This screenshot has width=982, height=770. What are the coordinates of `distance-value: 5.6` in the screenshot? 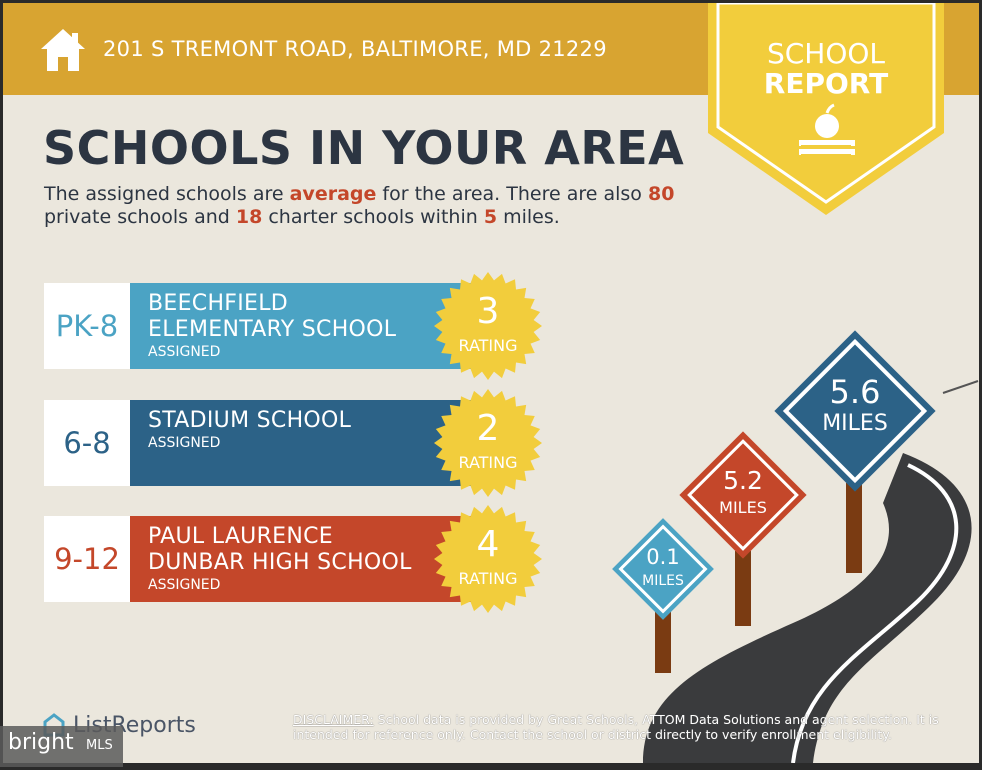 It's located at (855, 392).